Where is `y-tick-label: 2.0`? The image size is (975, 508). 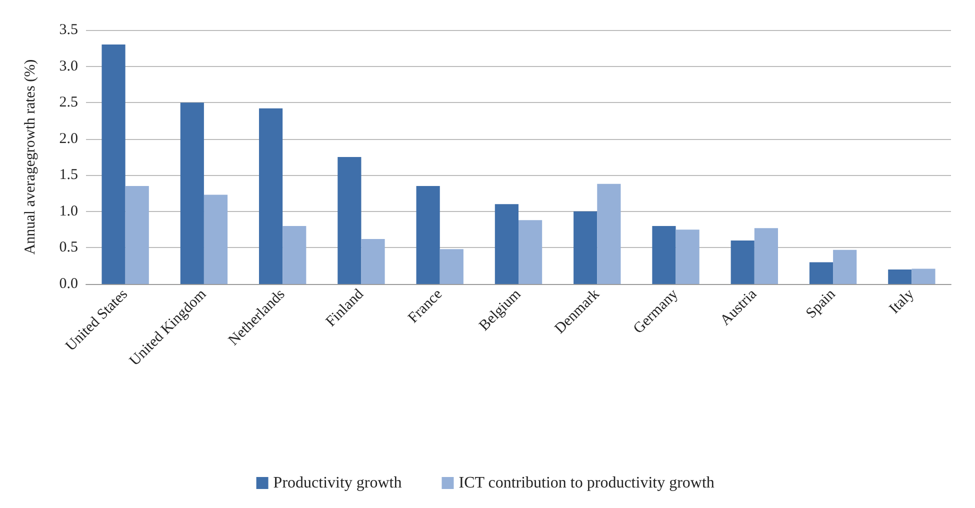
y-tick-label: 2.0 is located at coordinates (68, 138).